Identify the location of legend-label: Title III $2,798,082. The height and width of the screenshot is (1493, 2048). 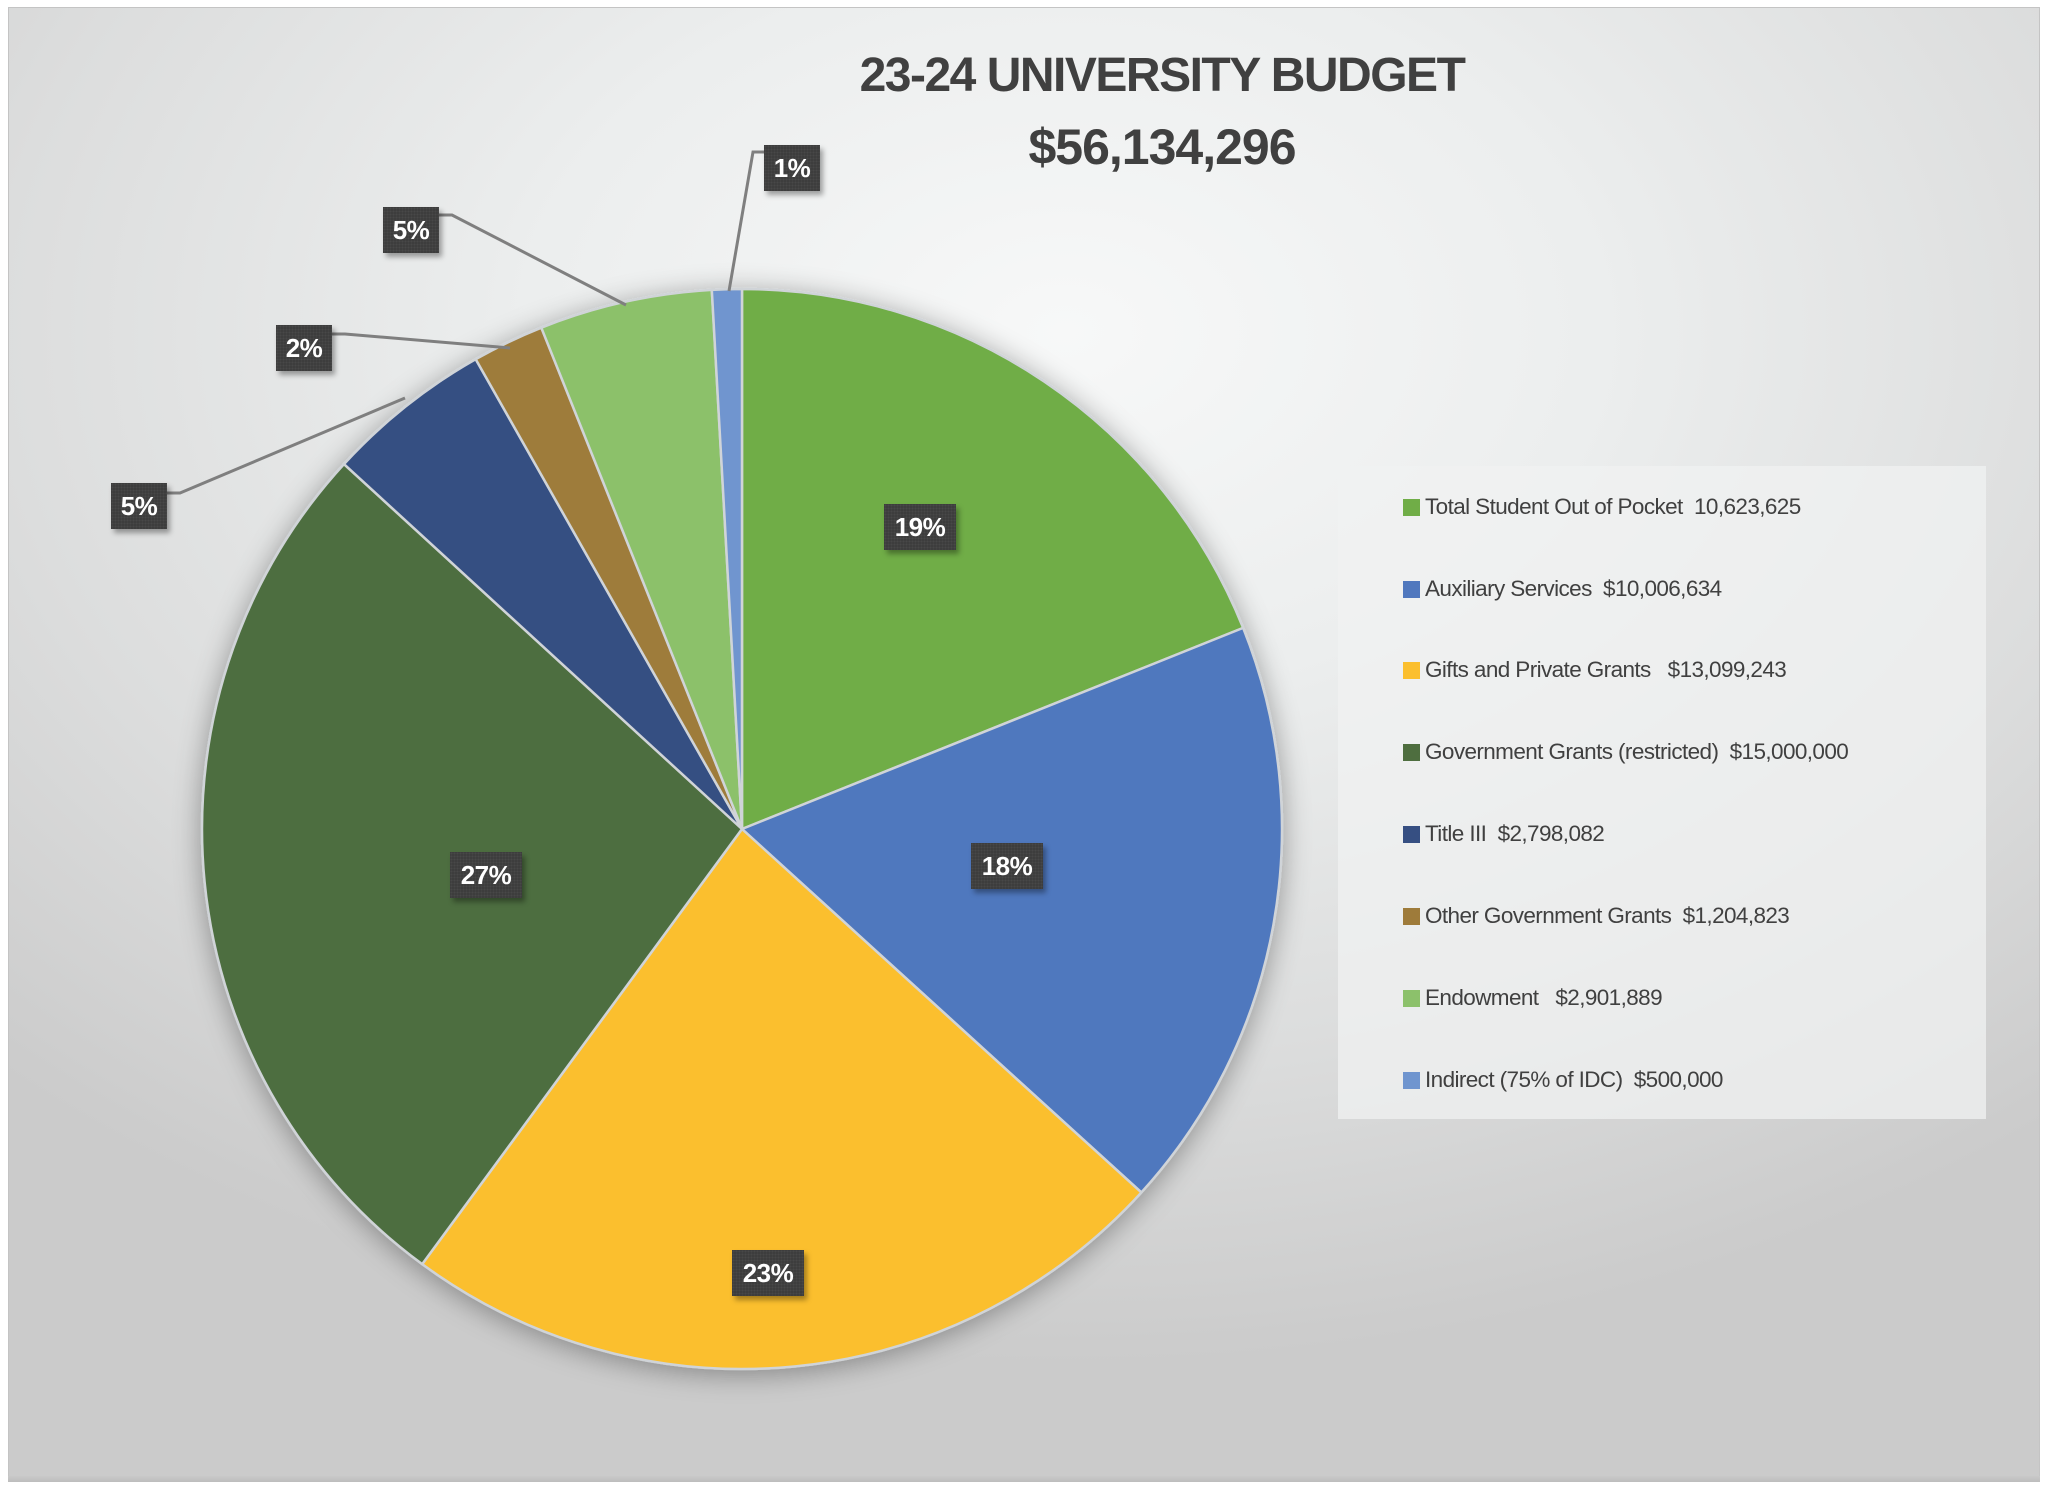
(1515, 833).